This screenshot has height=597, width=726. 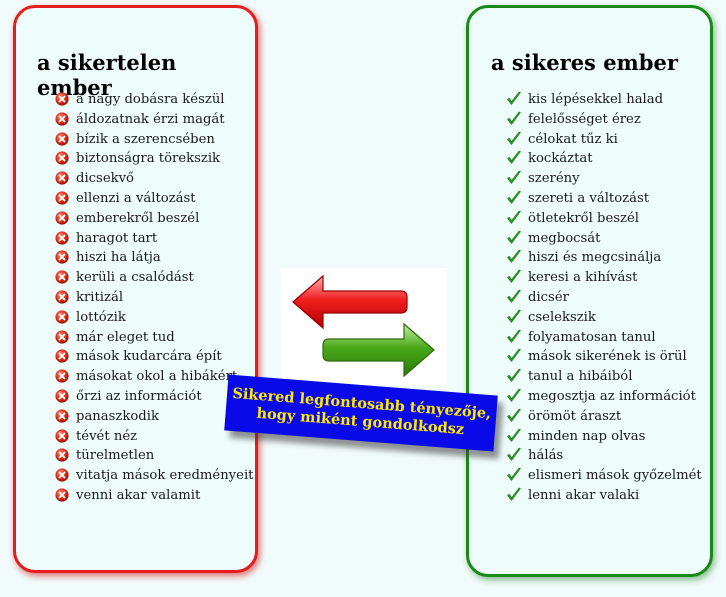 I want to click on trait-text: hiszi ha látja, so click(x=118, y=258).